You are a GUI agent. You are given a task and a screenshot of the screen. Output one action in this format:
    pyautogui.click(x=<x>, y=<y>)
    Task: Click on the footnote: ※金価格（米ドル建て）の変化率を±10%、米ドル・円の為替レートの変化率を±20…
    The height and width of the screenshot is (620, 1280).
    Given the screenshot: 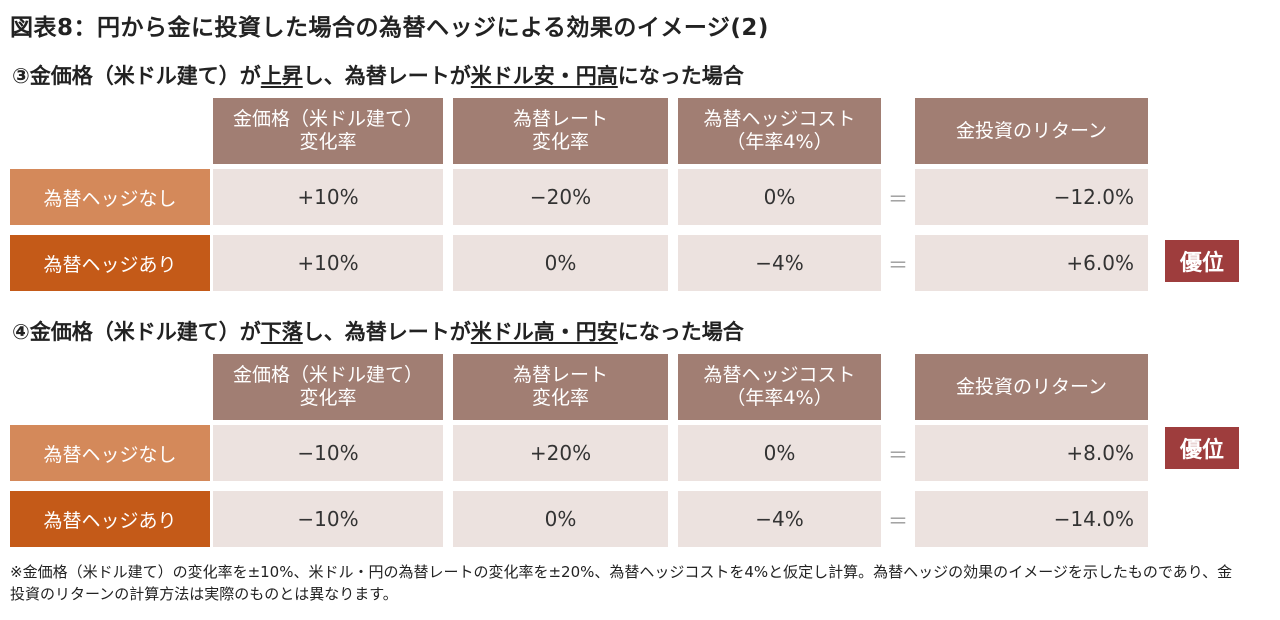 What is the action you would take?
    pyautogui.click(x=621, y=583)
    